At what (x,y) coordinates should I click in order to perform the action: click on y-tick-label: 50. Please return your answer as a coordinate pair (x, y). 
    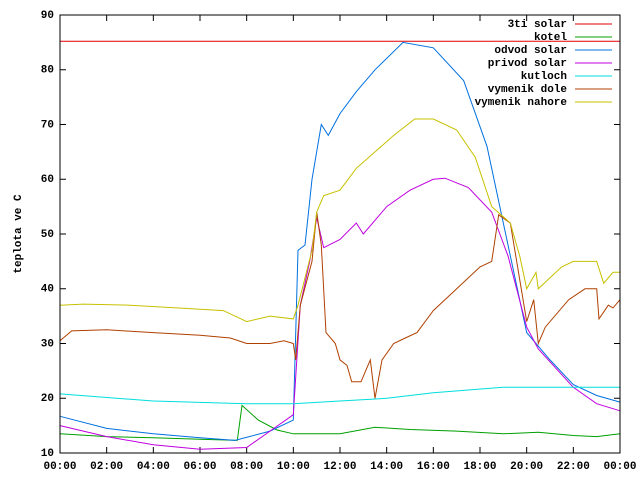
    Looking at the image, I should click on (47, 235).